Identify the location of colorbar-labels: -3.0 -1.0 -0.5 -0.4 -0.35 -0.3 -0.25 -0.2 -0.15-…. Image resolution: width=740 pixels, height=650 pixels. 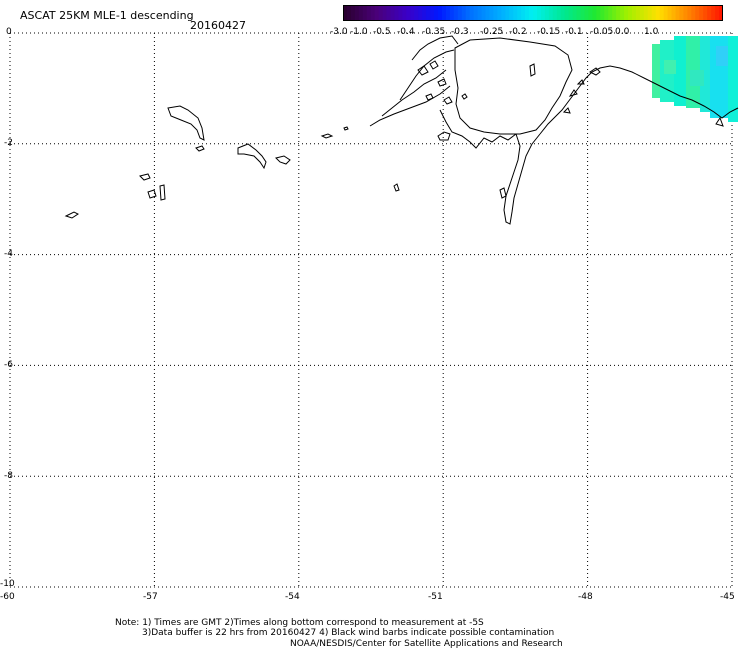
(530, 34).